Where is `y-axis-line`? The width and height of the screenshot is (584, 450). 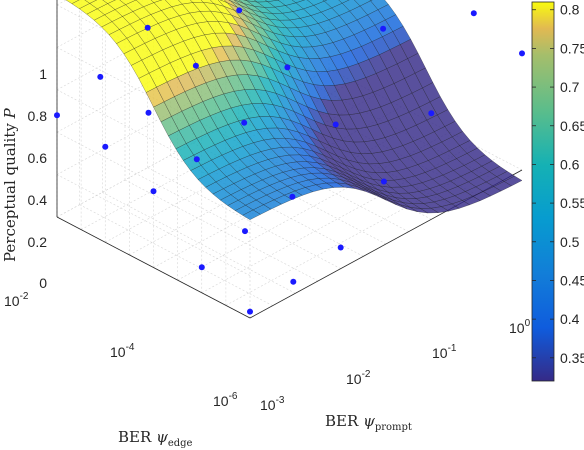 y-axis-line is located at coordinates (153, 267).